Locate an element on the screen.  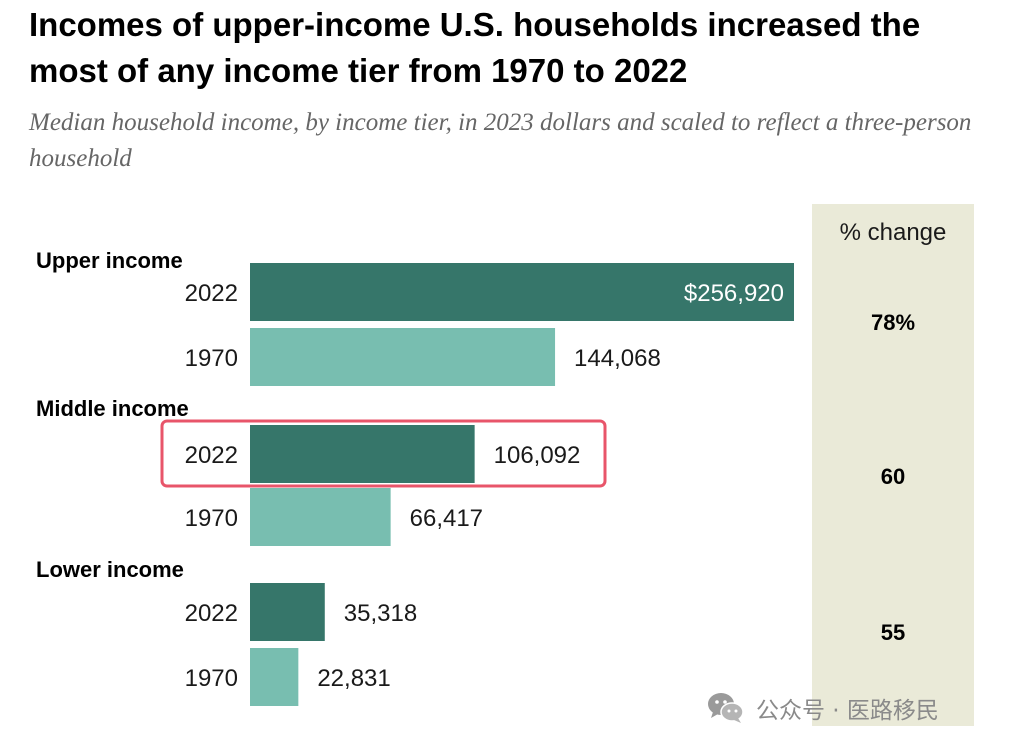
bar-upper-income-2022 is located at coordinates (522, 292).